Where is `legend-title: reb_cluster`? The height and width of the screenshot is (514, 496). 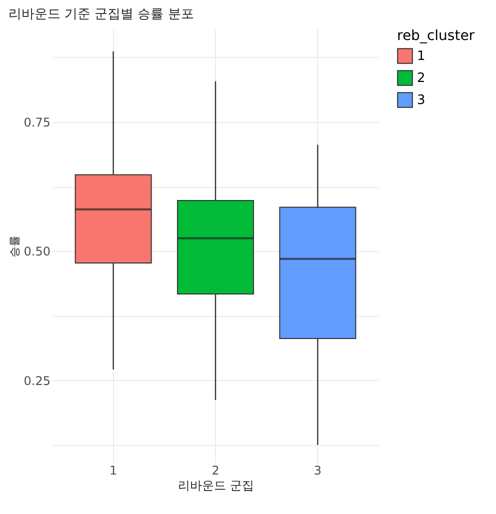 legend-title: reb_cluster is located at coordinates (436, 36).